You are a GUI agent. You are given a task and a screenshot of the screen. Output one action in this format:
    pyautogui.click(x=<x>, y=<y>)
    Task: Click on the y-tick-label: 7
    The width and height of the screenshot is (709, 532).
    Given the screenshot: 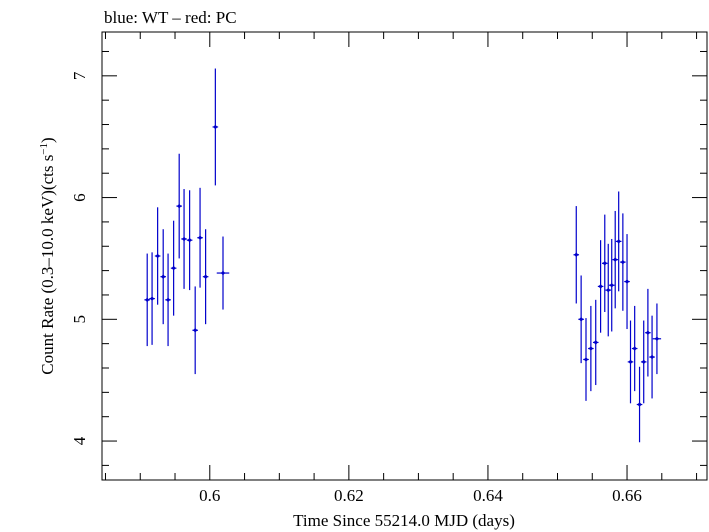 What is the action you would take?
    pyautogui.click(x=79, y=75)
    